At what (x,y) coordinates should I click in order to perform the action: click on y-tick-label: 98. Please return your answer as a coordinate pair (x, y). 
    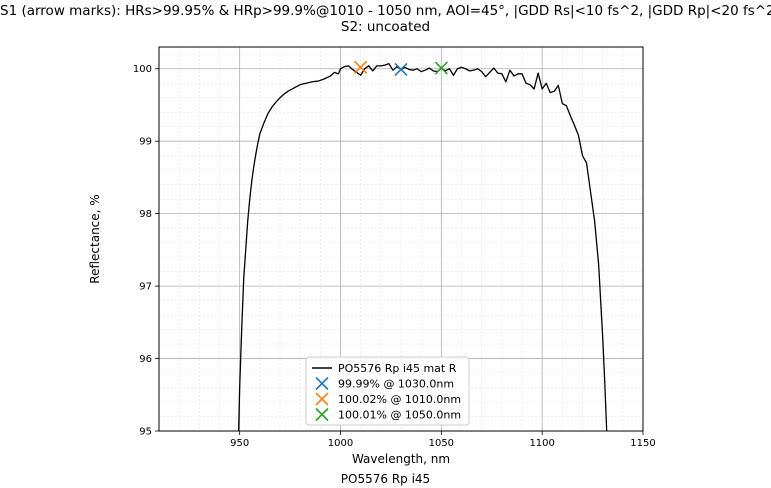
    Looking at the image, I should click on (145, 214).